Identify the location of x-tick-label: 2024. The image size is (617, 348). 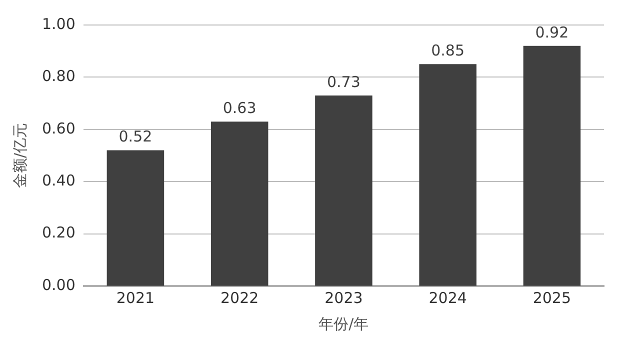
(447, 297).